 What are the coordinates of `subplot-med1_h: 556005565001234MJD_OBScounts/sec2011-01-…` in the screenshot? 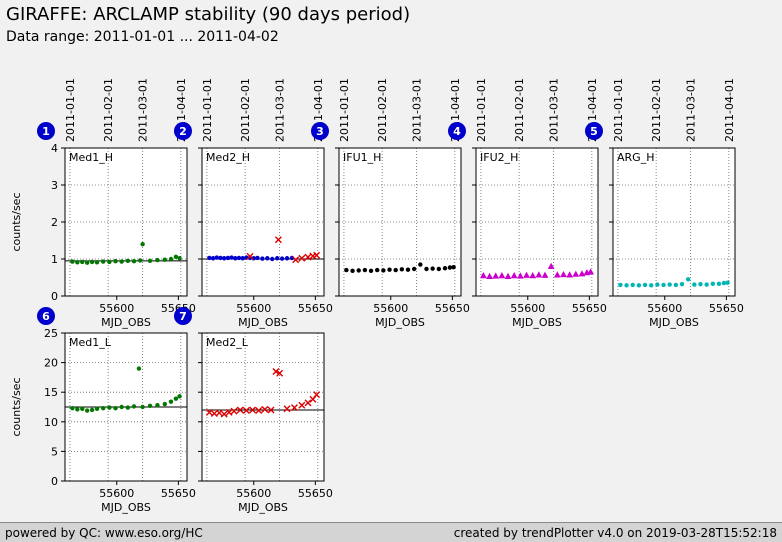 It's located at (103, 203).